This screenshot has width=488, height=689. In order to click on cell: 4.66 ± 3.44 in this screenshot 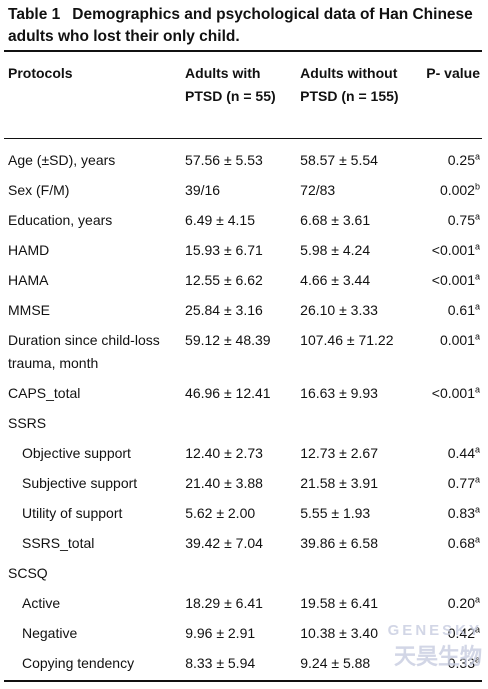, I will do `click(335, 279)`.